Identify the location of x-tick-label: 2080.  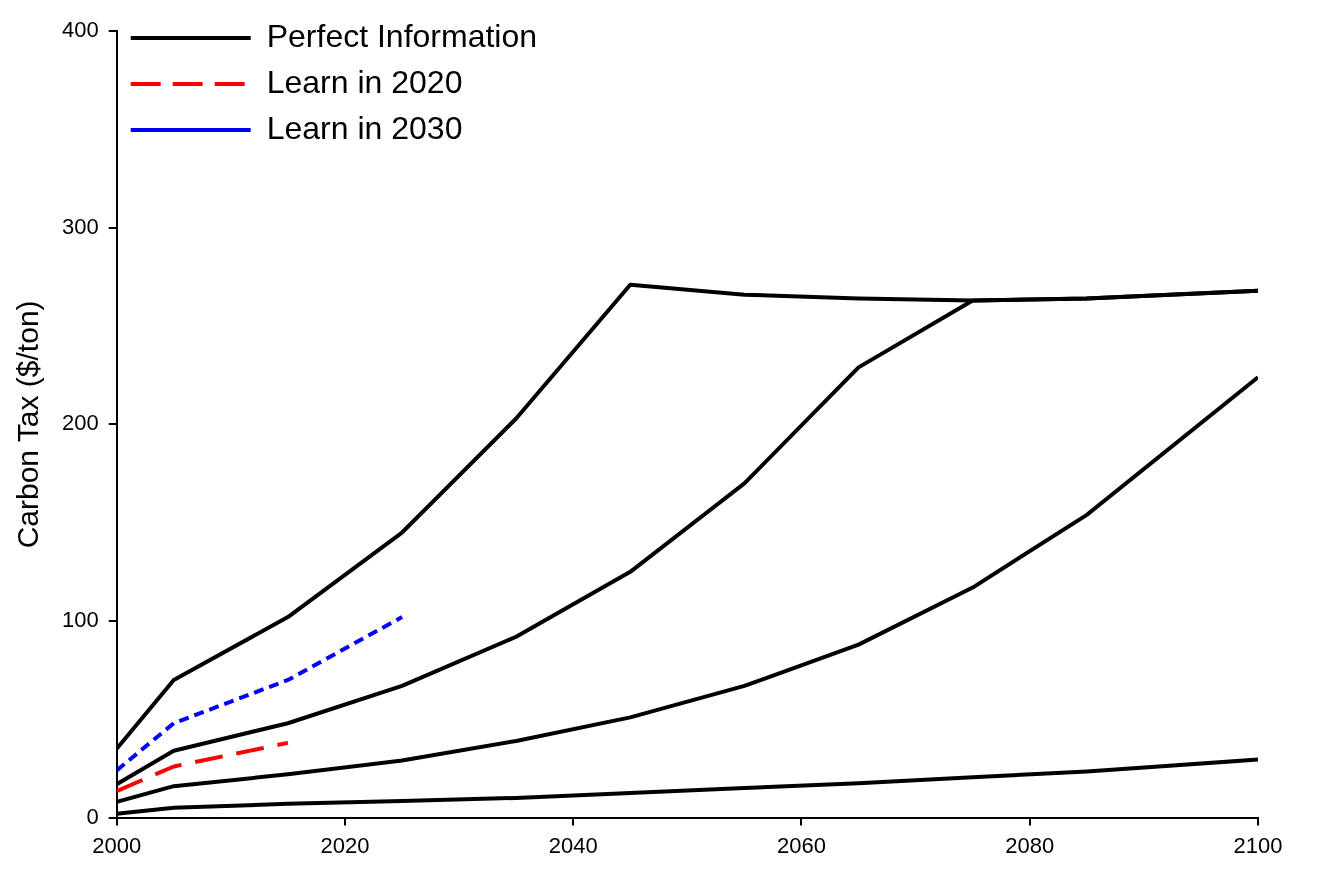
(1030, 845).